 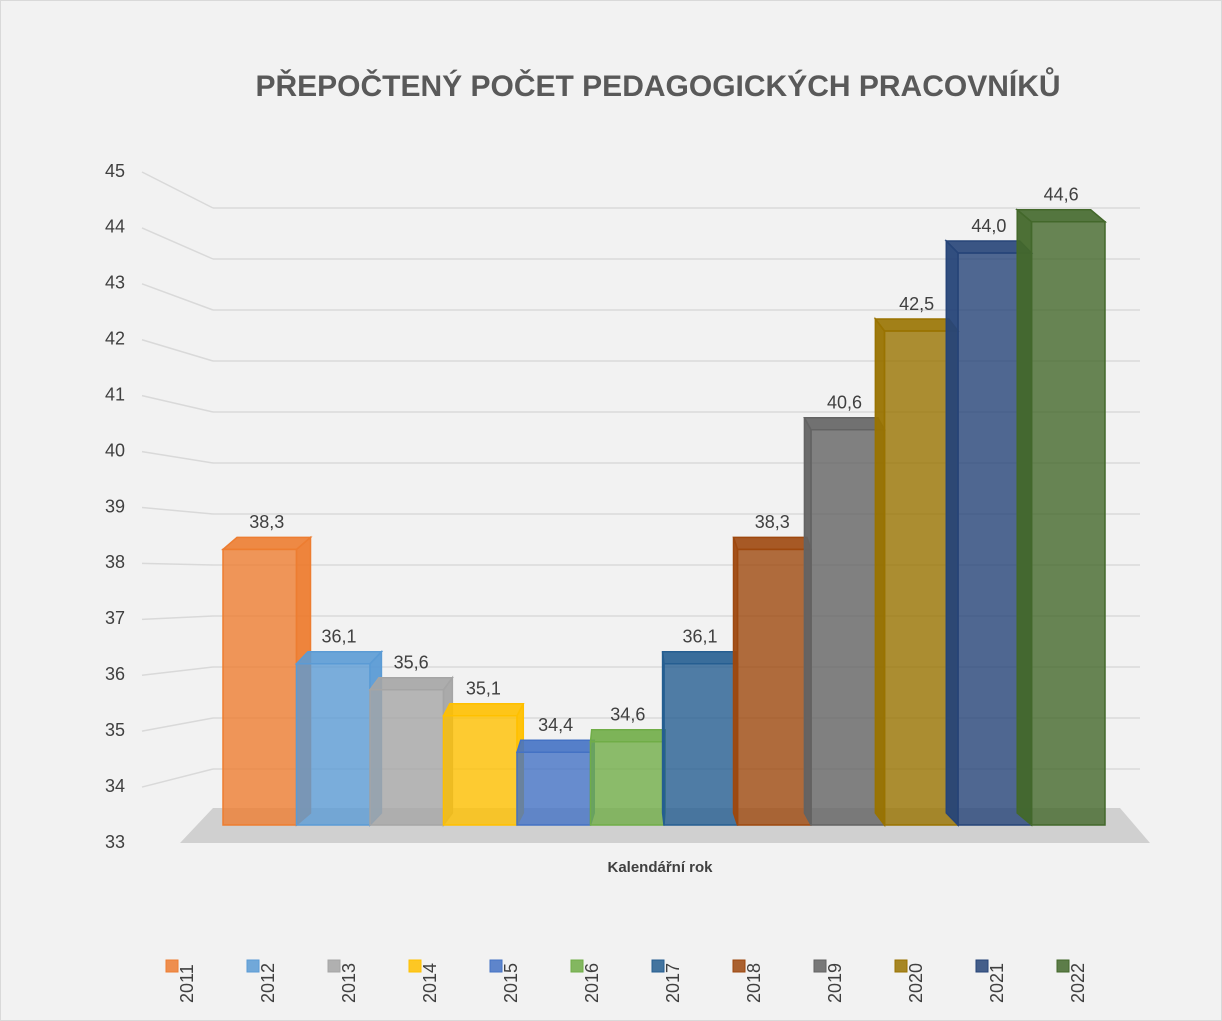 I want to click on legend-label: 2021, so click(x=997, y=983).